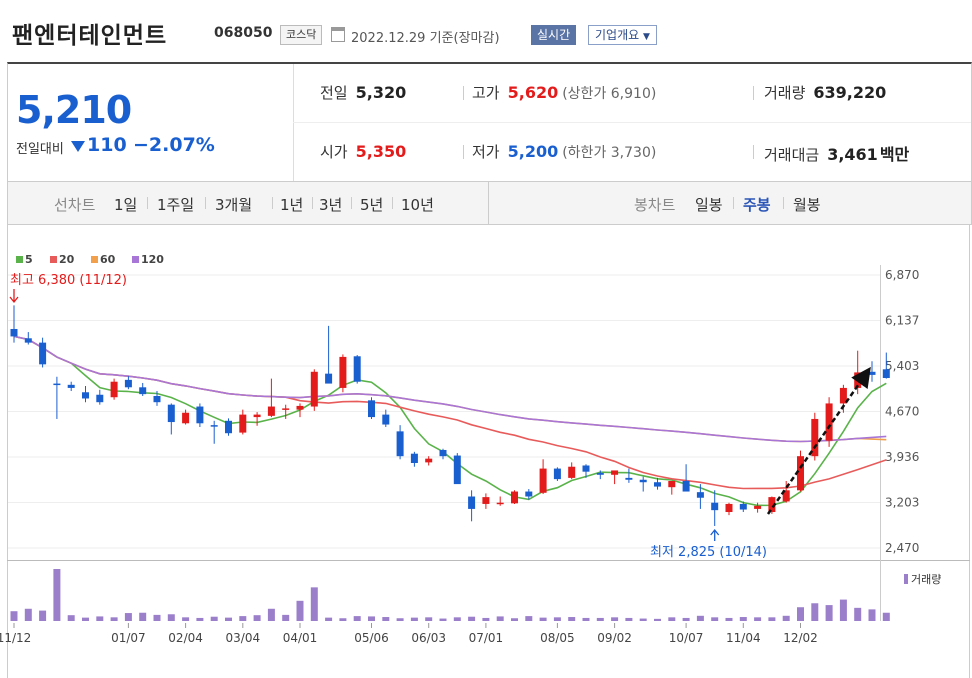 This screenshot has height=678, width=972. I want to click on tab-line-chart: 선차트, so click(75, 205).